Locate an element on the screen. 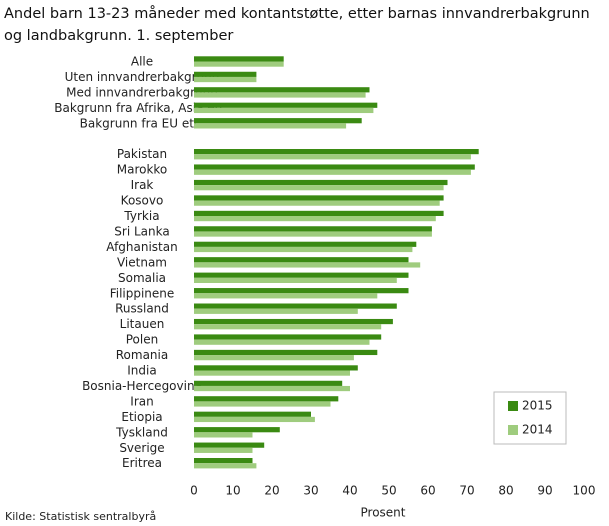 The height and width of the screenshot is (526, 609). y-tick-label: Somalia is located at coordinates (142, 278).